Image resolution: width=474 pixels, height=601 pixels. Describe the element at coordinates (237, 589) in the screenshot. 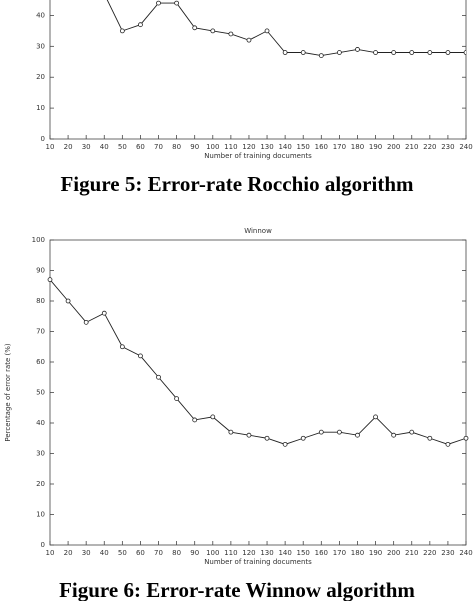

I see `figure-caption: Figure 6: Error-rate Winnow algorithm` at that location.